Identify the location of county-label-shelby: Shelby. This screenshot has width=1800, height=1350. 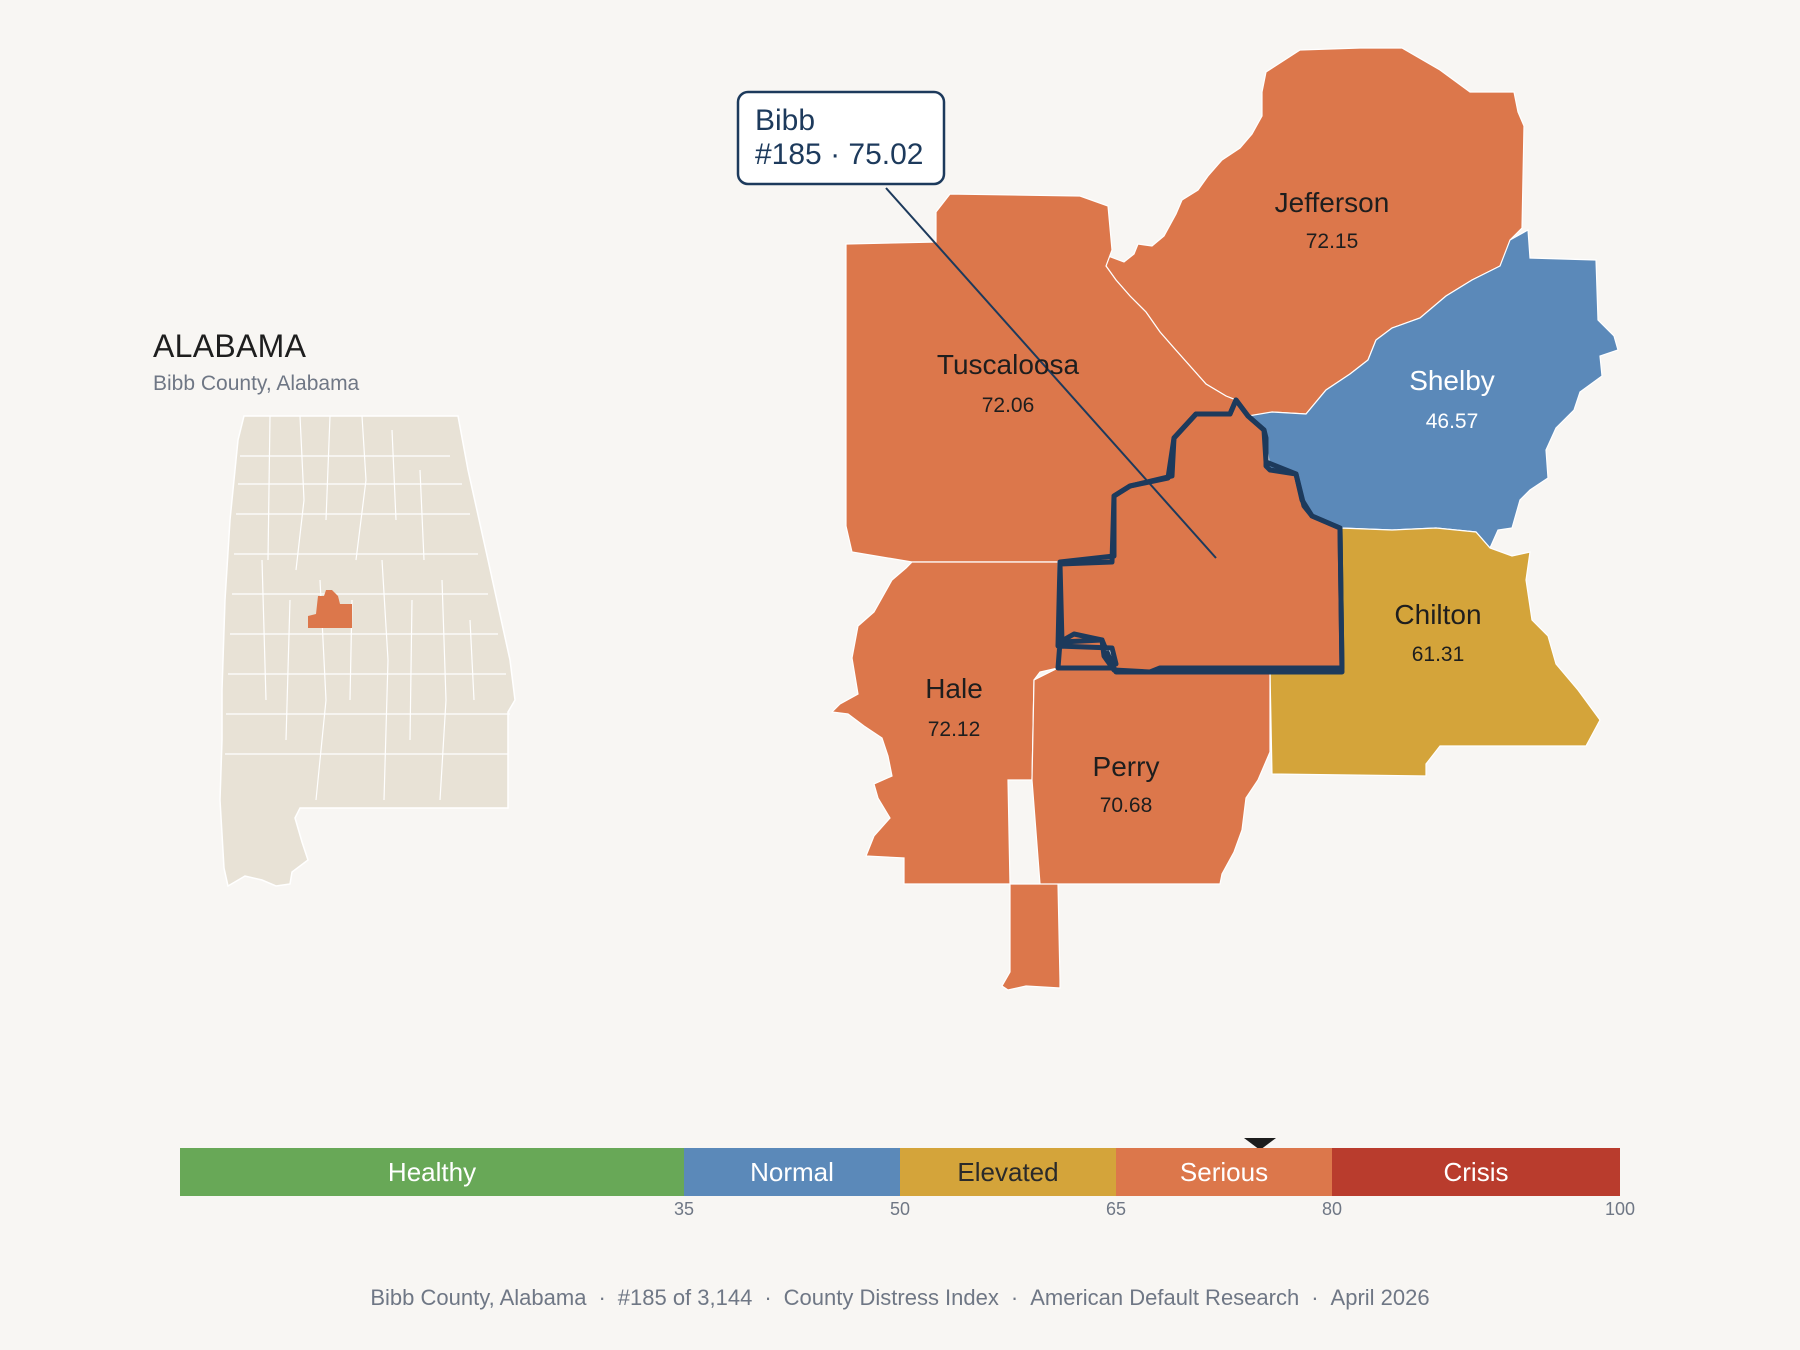
(1452, 380).